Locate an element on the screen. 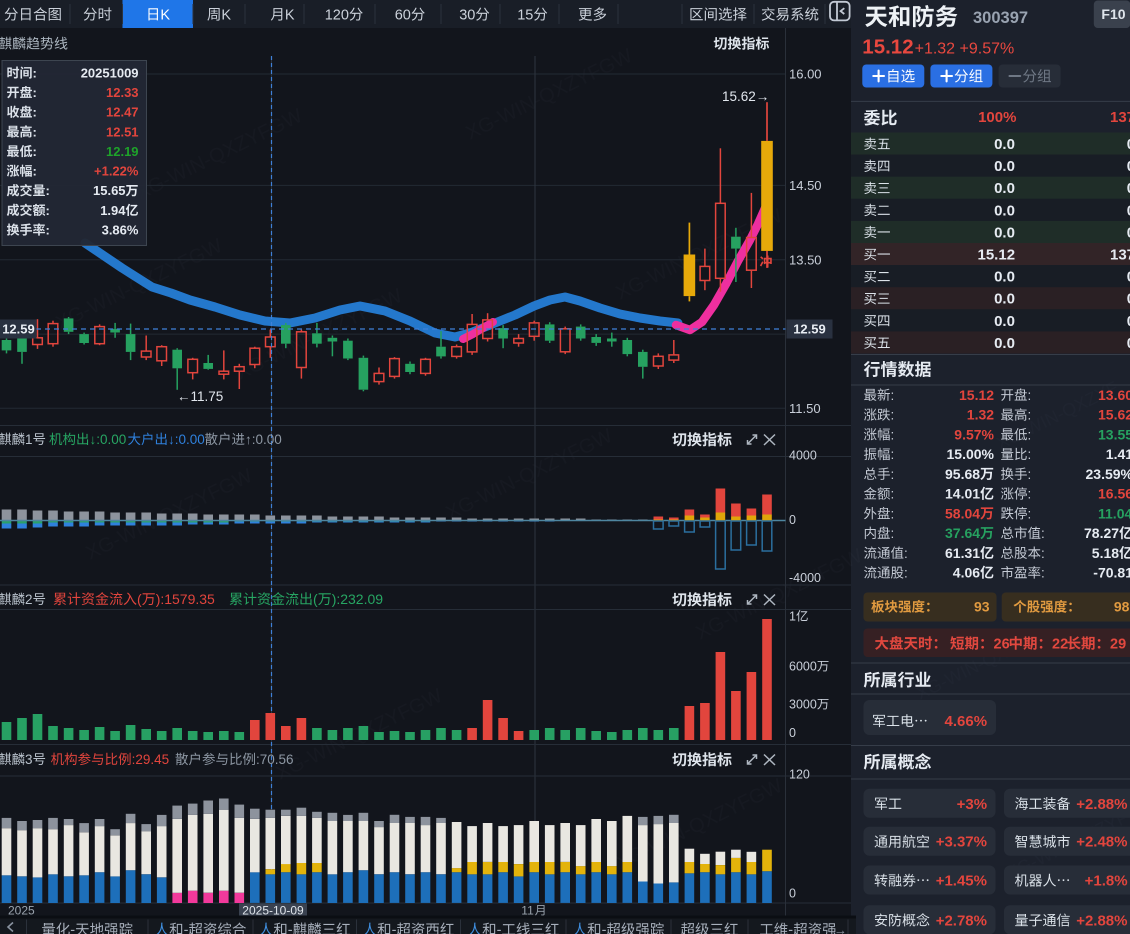 The image size is (1130, 934). svg-text: +2.78% is located at coordinates (961, 920).